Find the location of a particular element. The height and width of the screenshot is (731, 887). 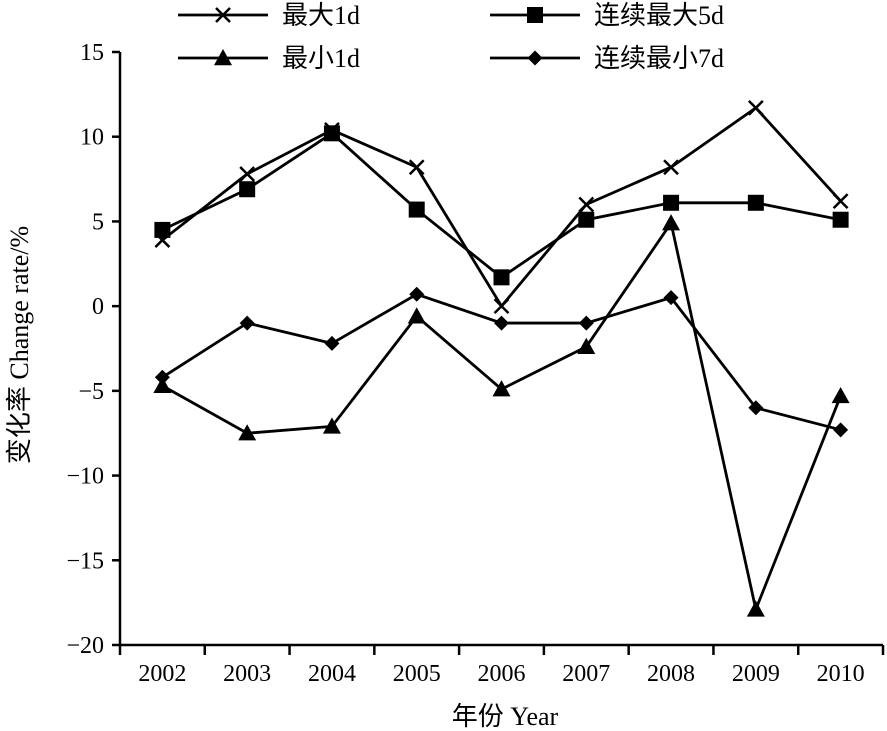

y-ticks: 15 10 5 0 −5 −10 −15 −20 is located at coordinates (93, 349).